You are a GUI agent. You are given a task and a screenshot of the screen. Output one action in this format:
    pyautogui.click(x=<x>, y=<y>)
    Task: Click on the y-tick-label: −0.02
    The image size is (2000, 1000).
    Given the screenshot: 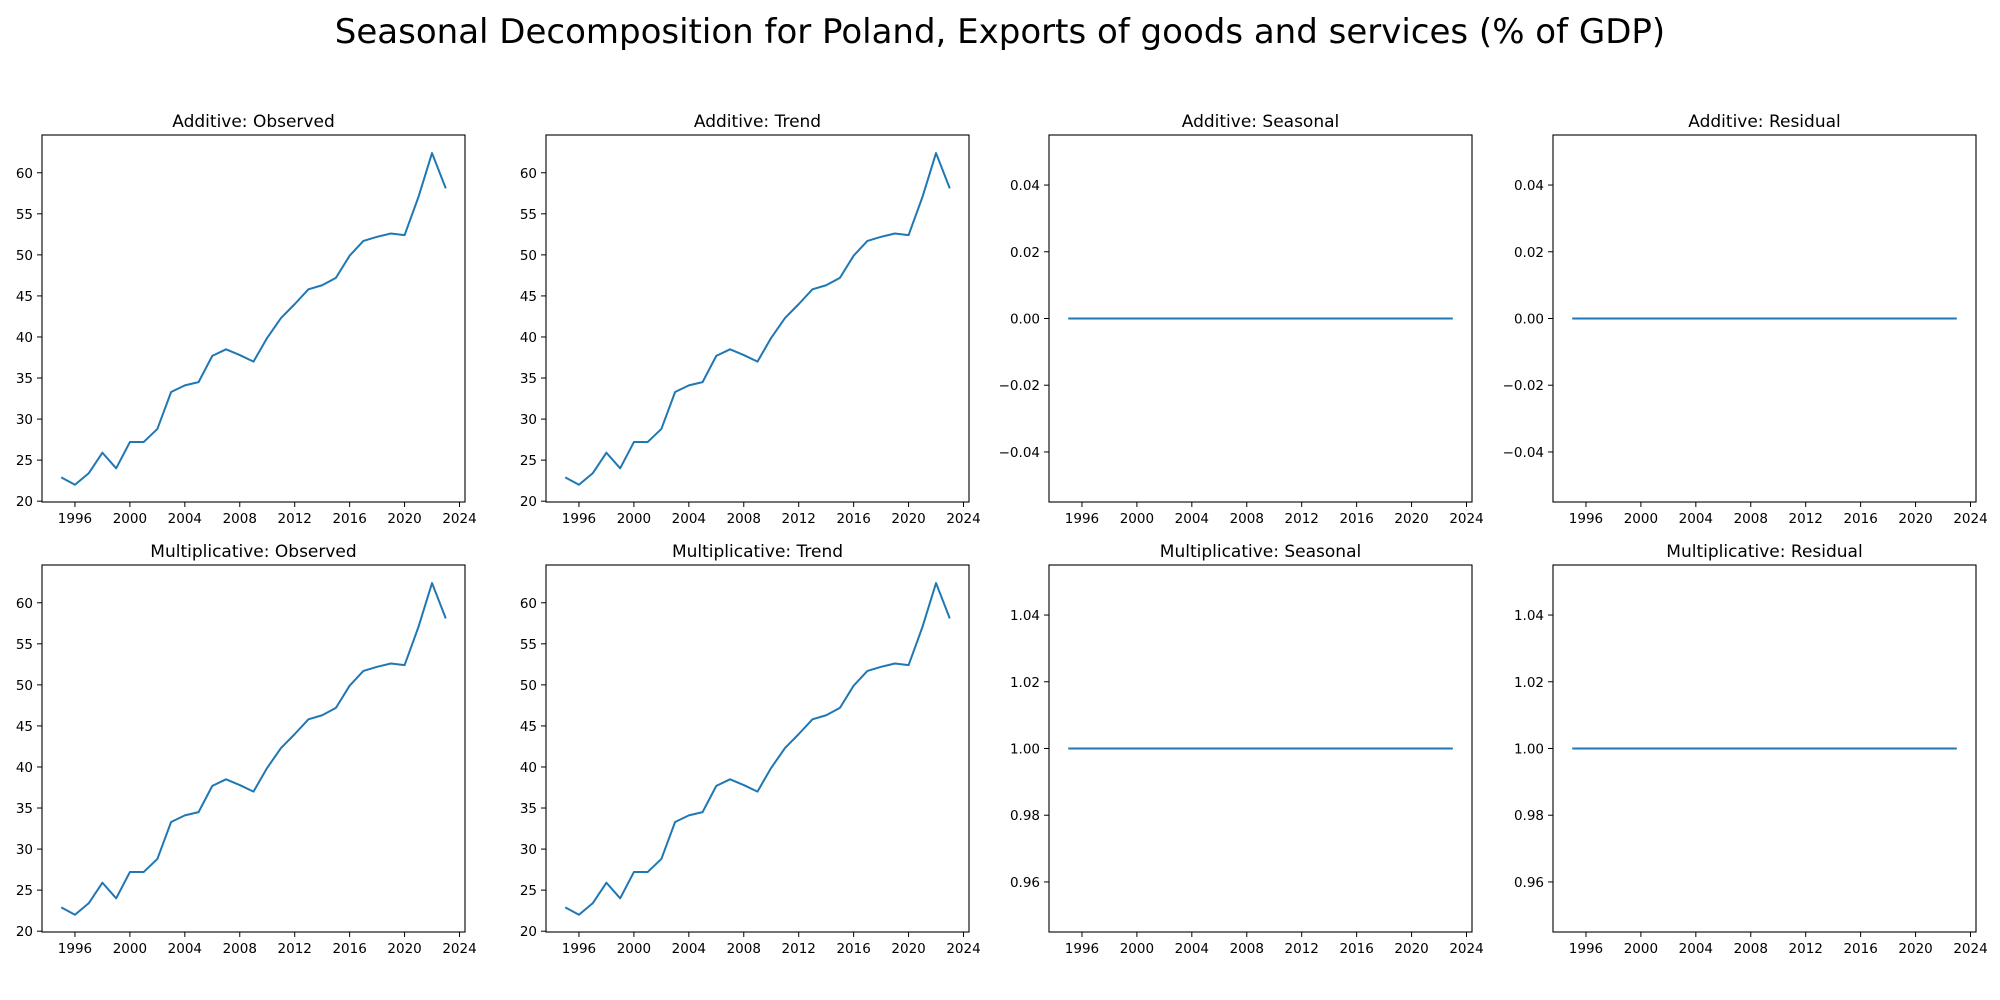 What is the action you would take?
    pyautogui.click(x=1523, y=386)
    